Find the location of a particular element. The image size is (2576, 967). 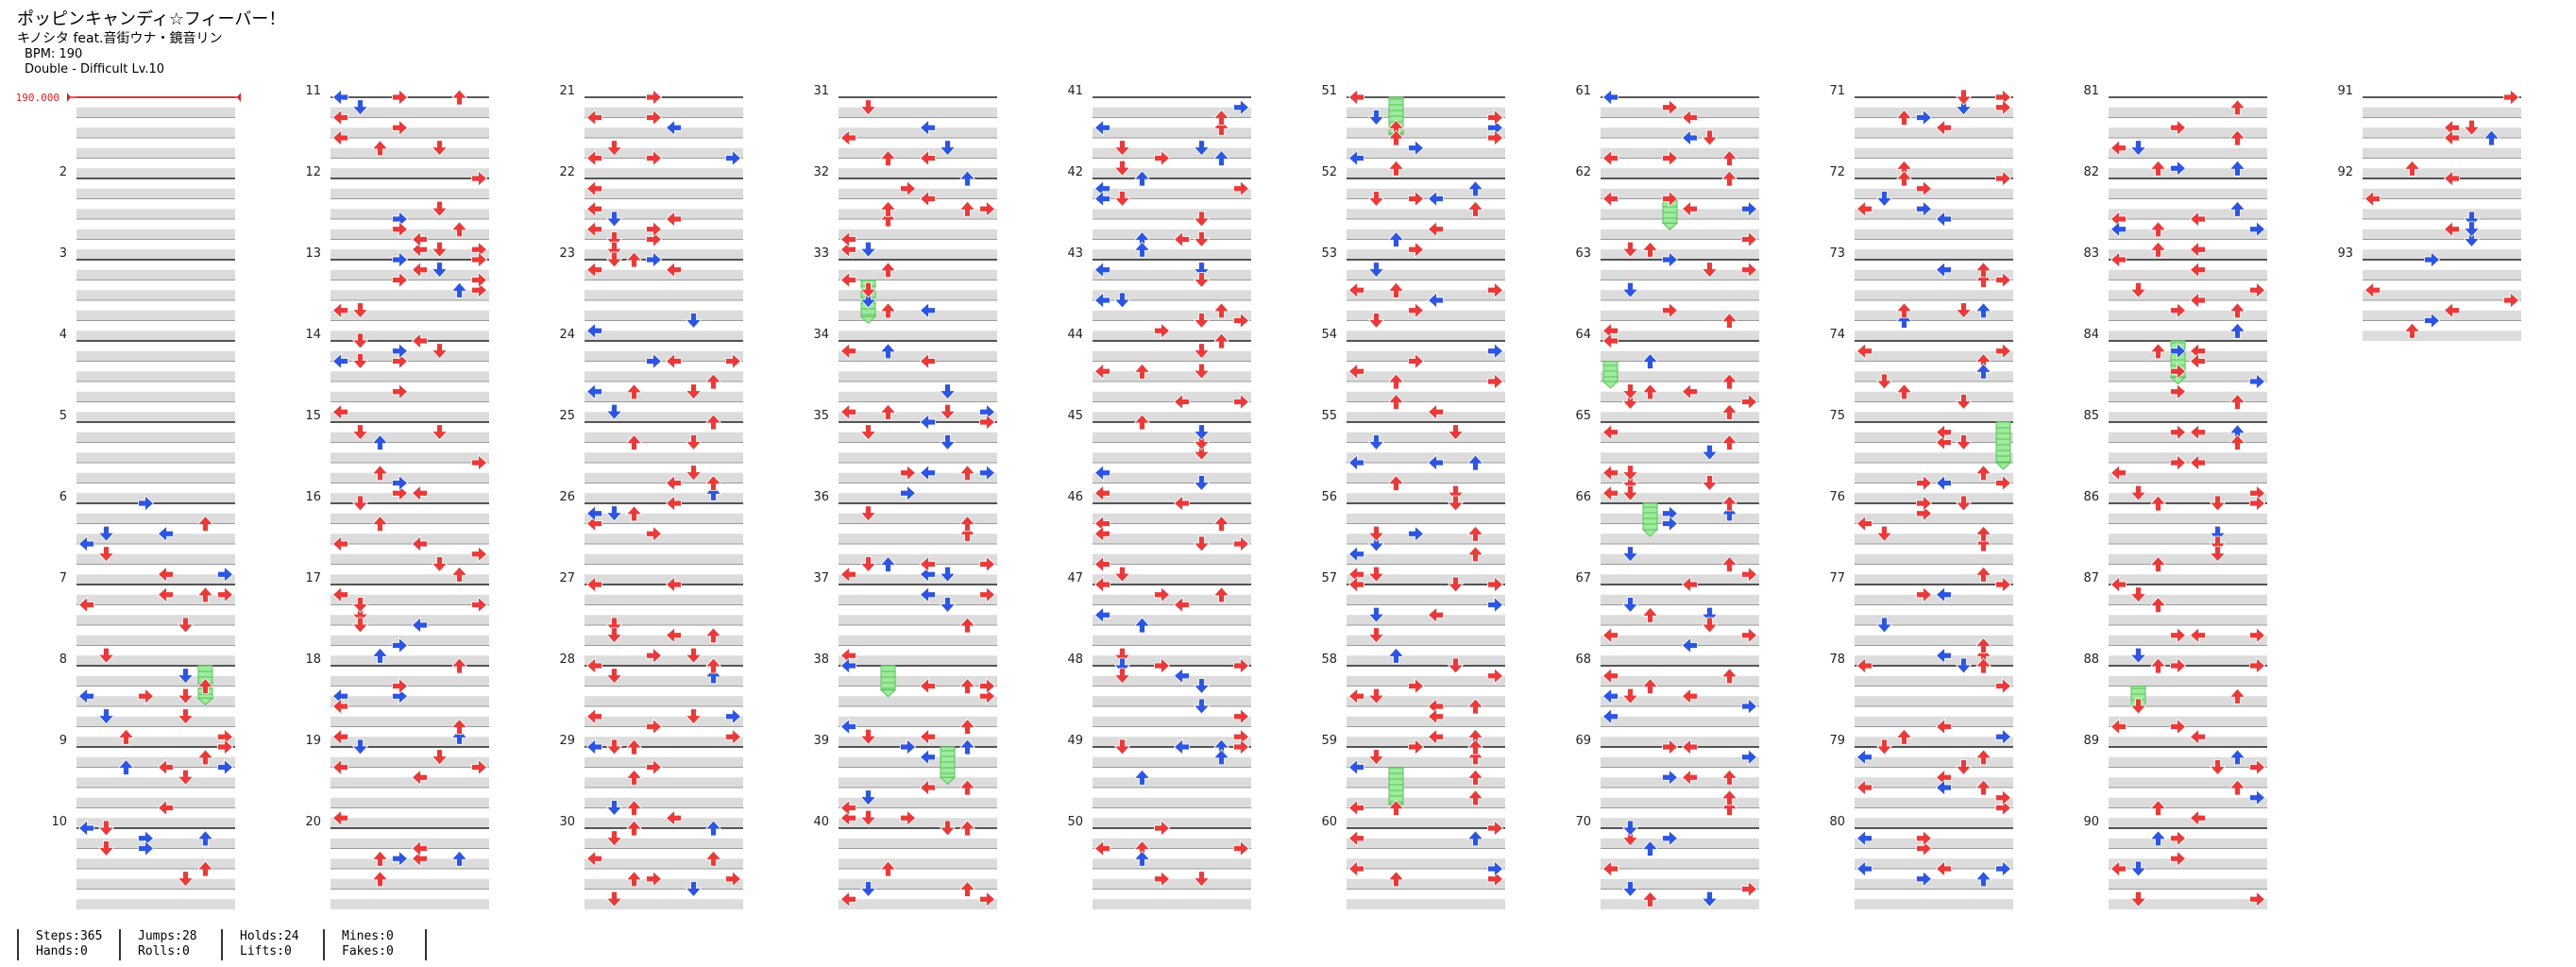

measure-number: 3 is located at coordinates (63, 254).